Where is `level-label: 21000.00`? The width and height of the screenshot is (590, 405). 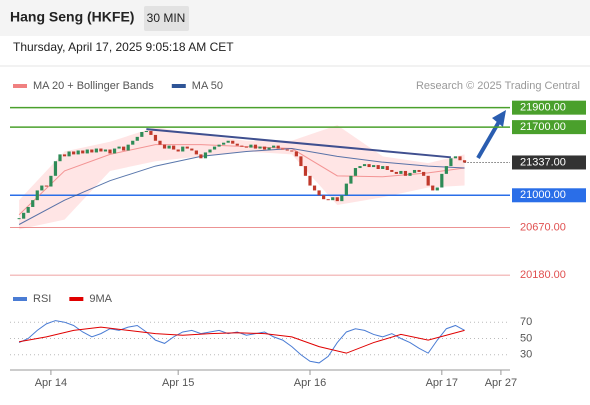
level-label: 21000.00 is located at coordinates (543, 195).